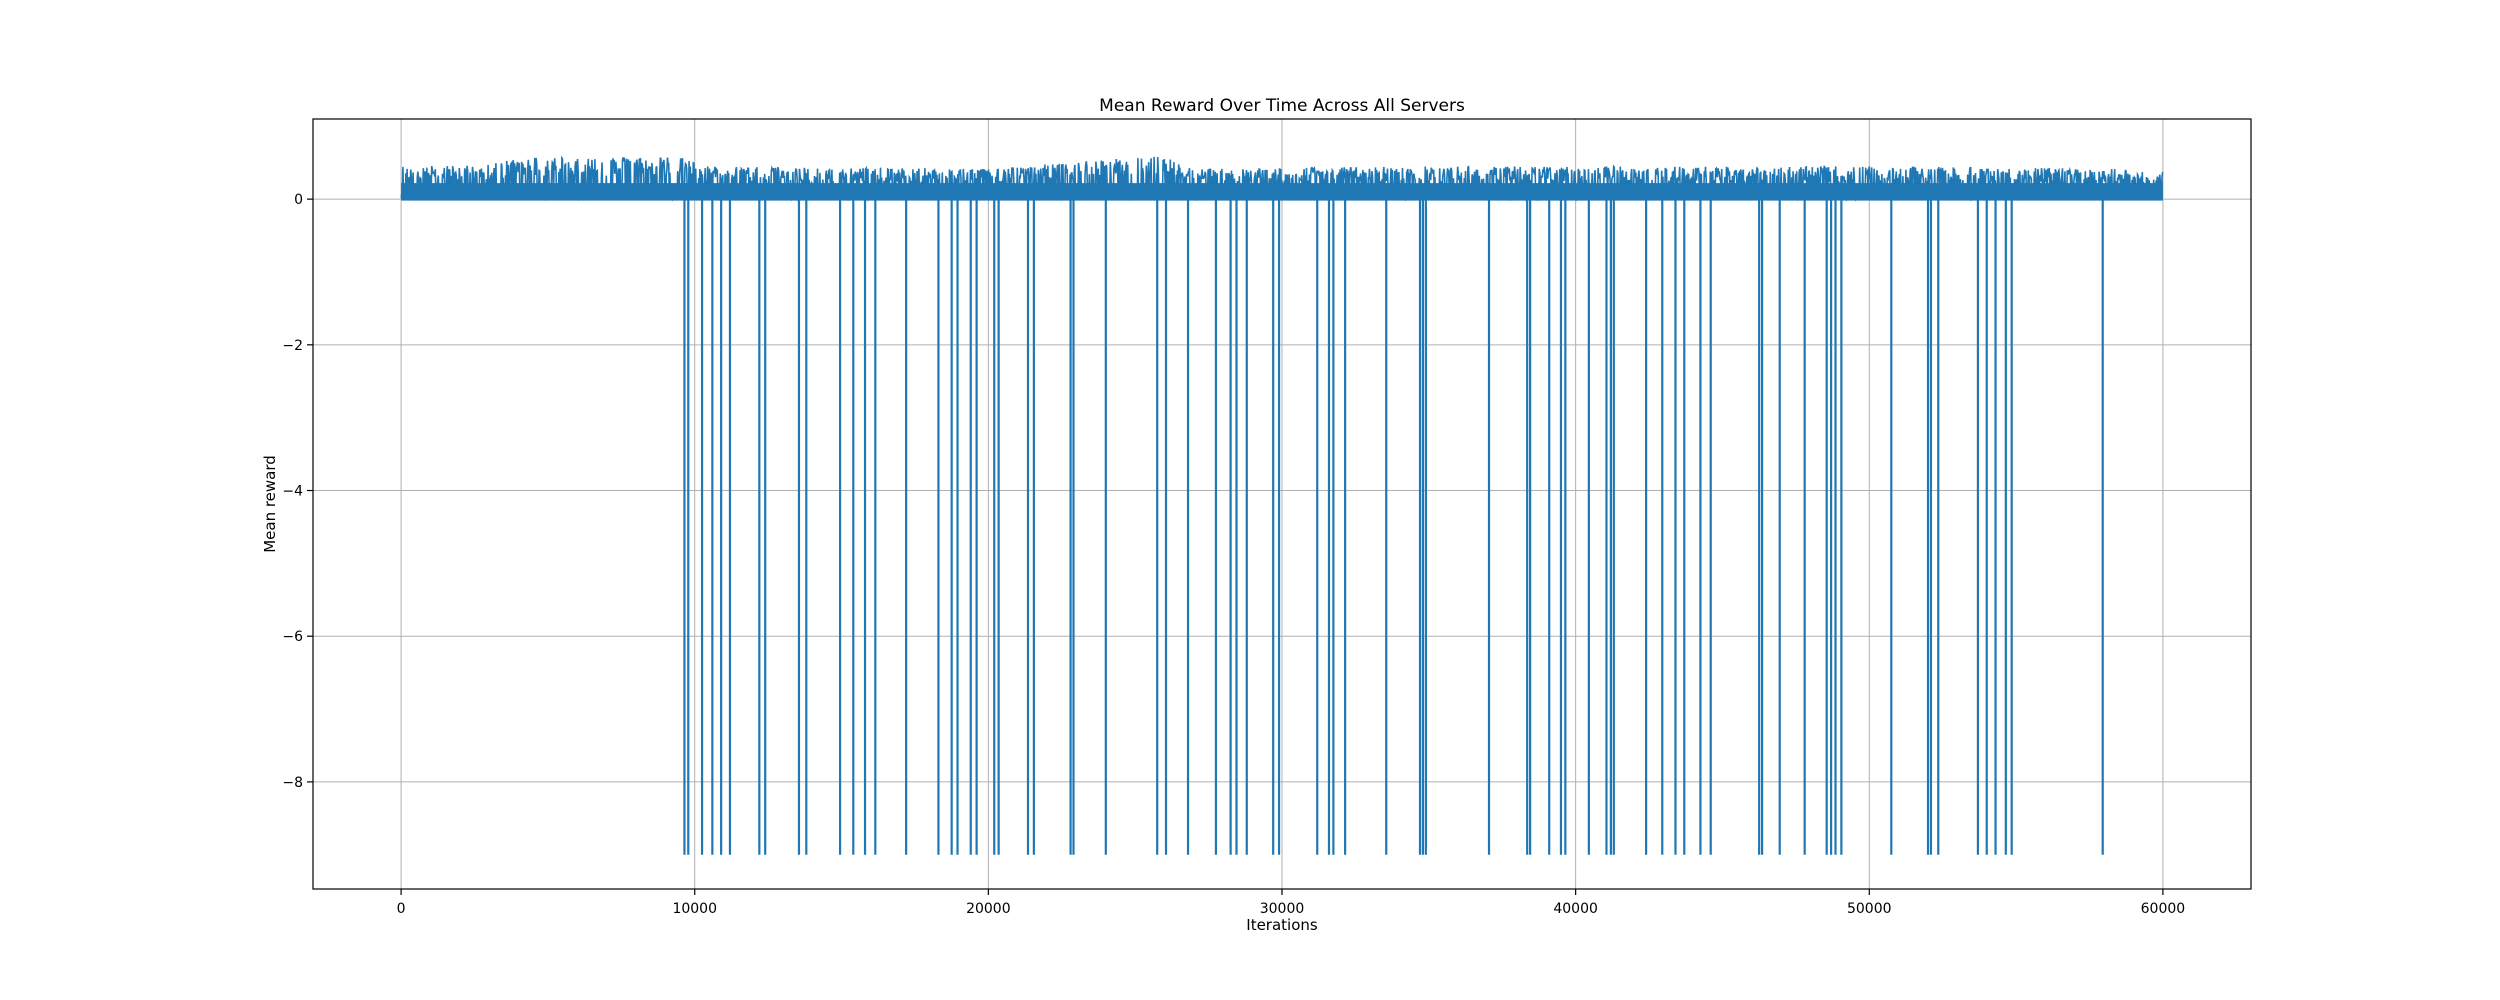 This screenshot has width=2500, height=1000. Describe the element at coordinates (298, 200) in the screenshot. I see `y-tick-label: 0` at that location.